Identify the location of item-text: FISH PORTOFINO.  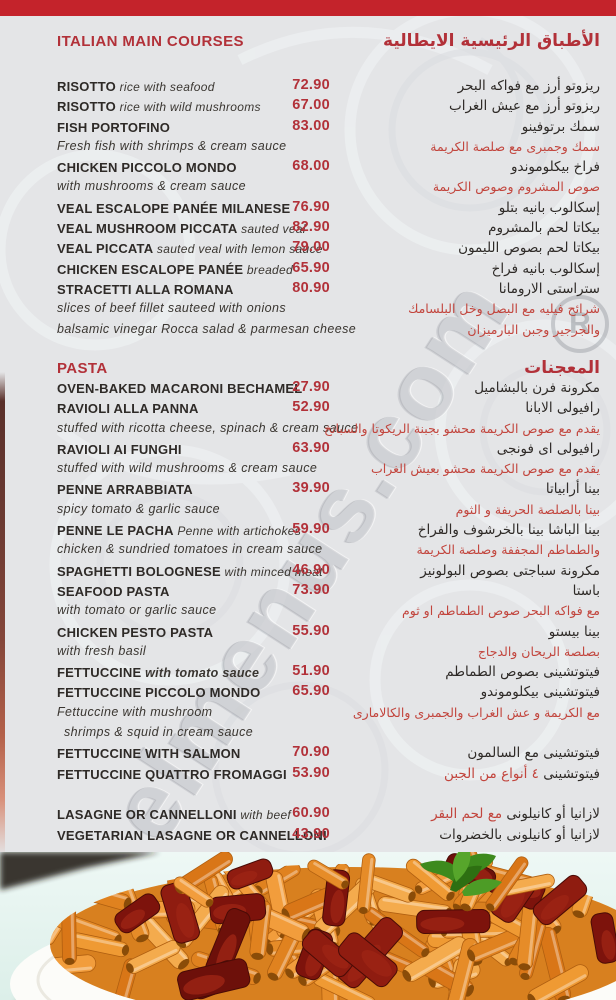
(113, 128).